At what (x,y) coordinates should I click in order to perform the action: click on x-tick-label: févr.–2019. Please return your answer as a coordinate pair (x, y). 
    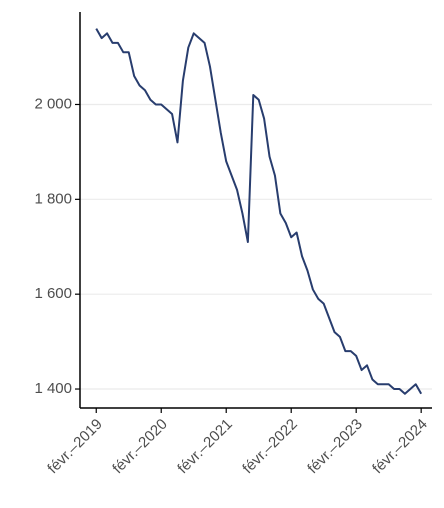
    Looking at the image, I should click on (75, 447).